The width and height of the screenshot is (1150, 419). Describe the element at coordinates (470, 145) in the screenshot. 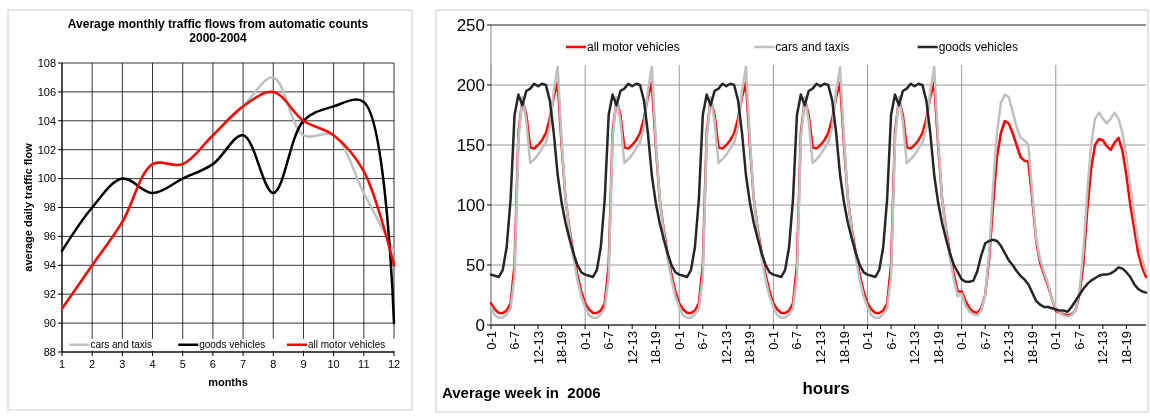

I see `y-tick-label: 150` at that location.